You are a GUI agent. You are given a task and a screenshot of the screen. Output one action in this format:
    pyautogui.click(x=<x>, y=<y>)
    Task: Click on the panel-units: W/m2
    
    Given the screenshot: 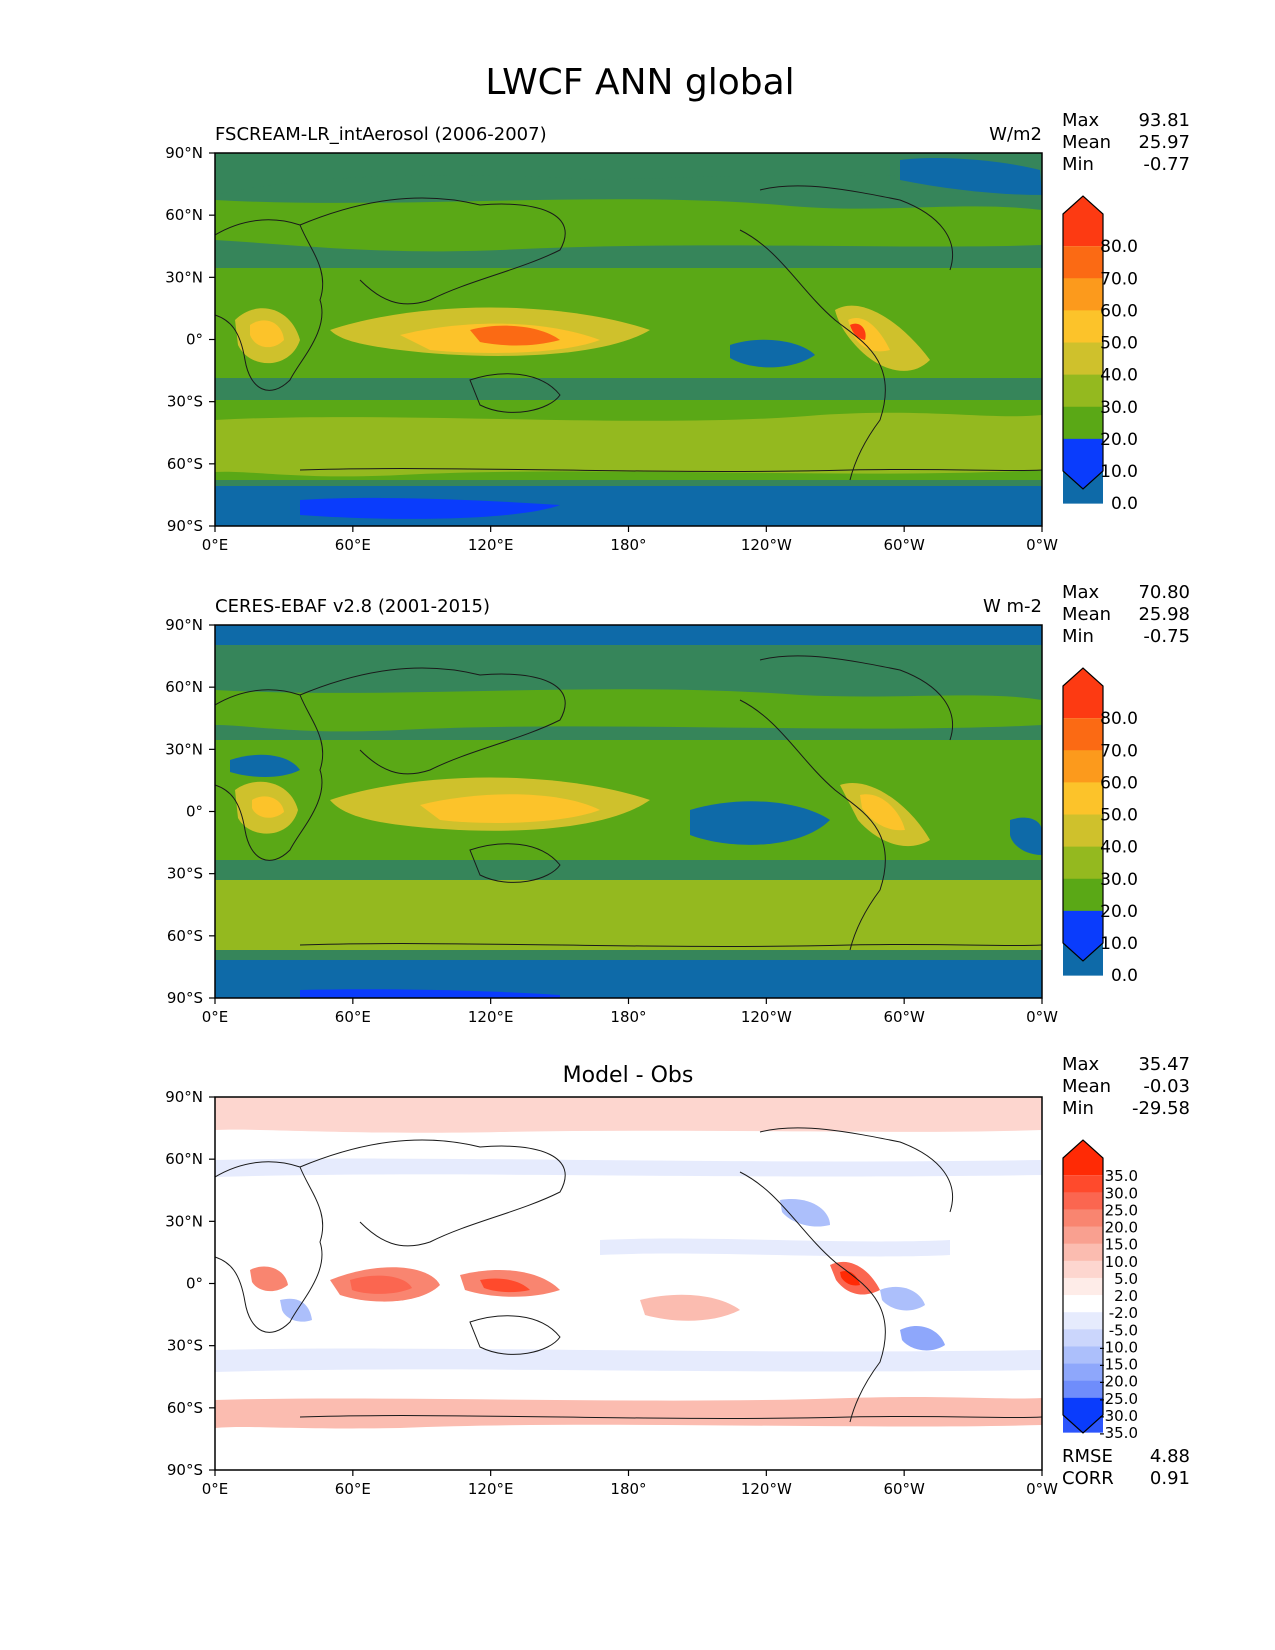 What is the action you would take?
    pyautogui.click(x=1015, y=134)
    